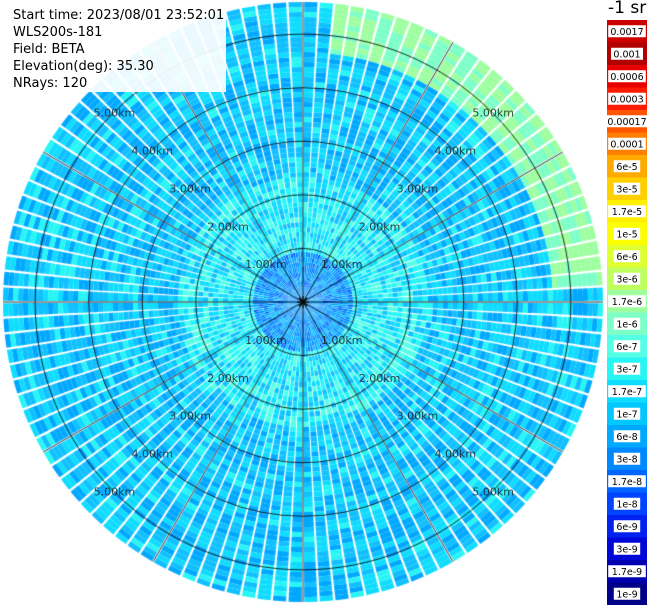 This screenshot has width=647, height=607. I want to click on colorbar-tick-label: 1e-5, so click(626, 234).